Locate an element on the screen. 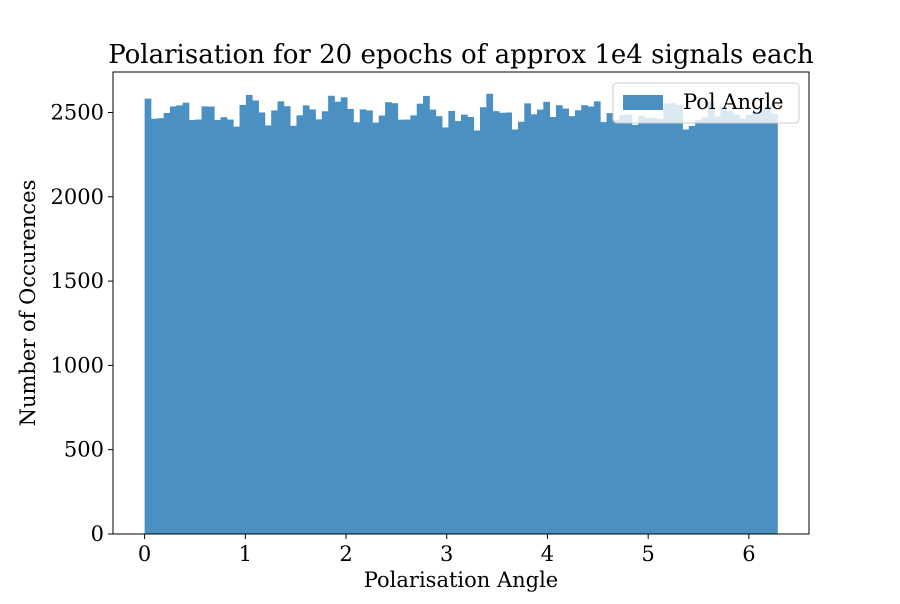  y-tick-label: 0 is located at coordinates (97, 534).